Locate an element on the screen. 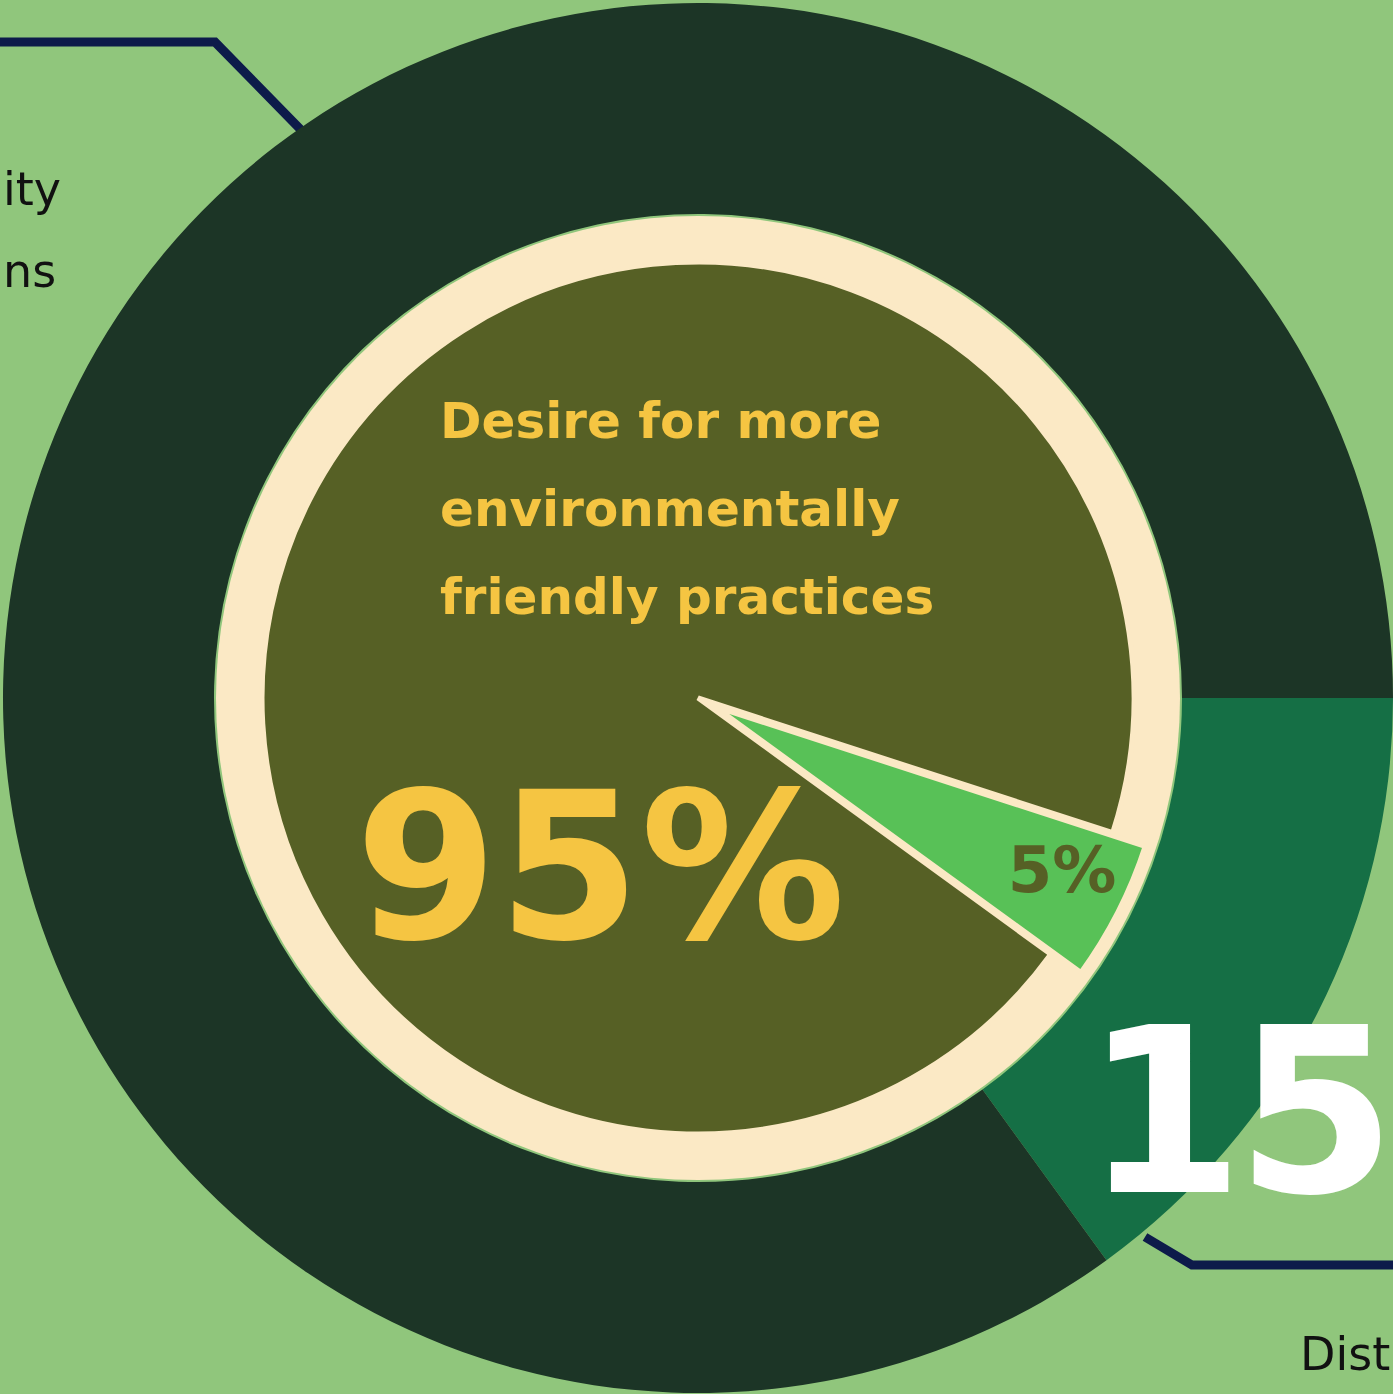 This screenshot has width=1393, height=1394. data-label: 15 is located at coordinates (1235, 1112).